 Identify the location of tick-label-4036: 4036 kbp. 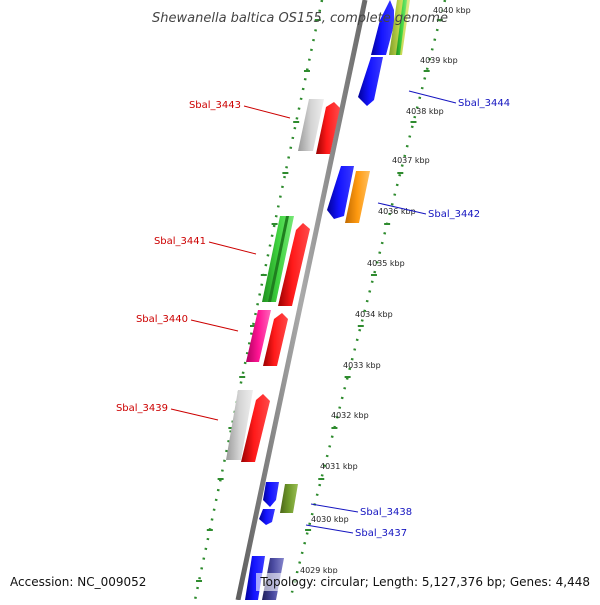
(397, 211).